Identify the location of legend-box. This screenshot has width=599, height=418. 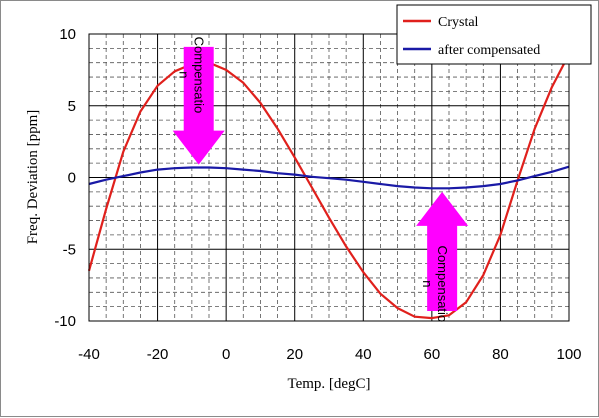
(494, 34).